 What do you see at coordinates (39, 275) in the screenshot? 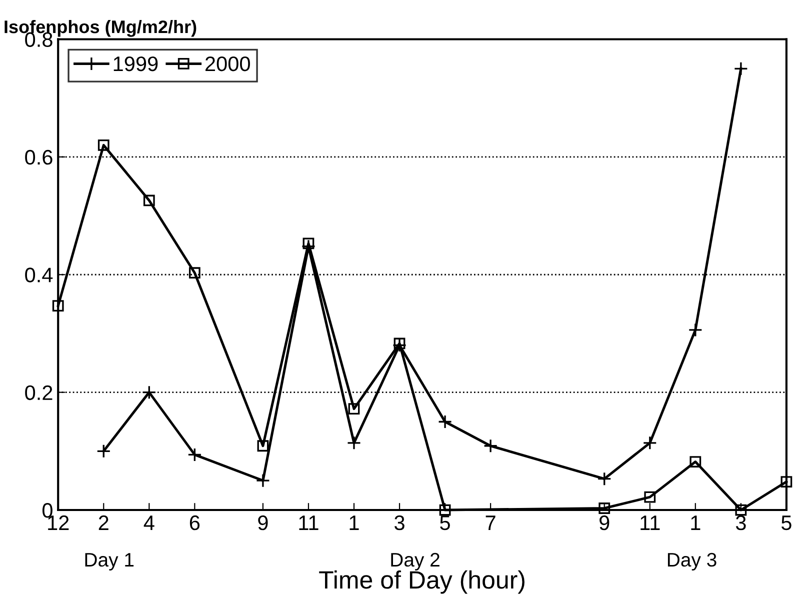
I see `y-tick-label: 0.4` at bounding box center [39, 275].